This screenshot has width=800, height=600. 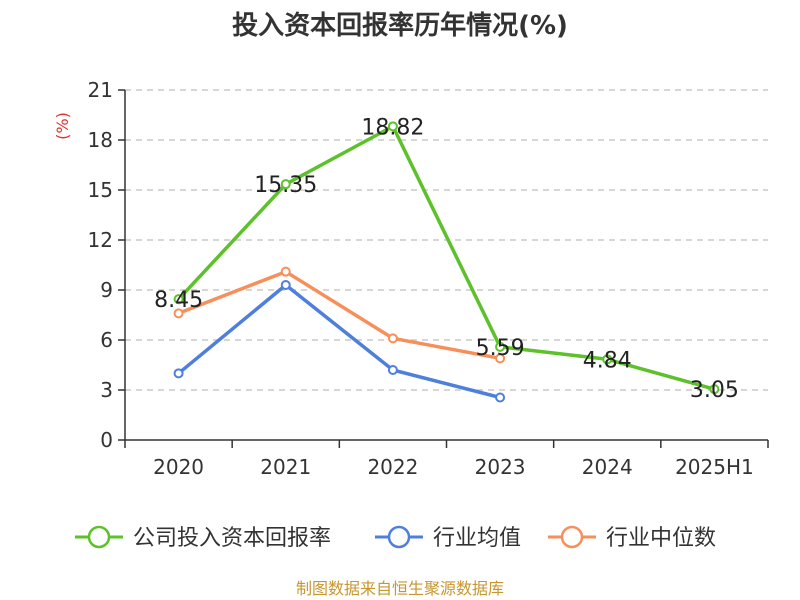 I want to click on x-tick-label: 2022, so click(x=392, y=467).